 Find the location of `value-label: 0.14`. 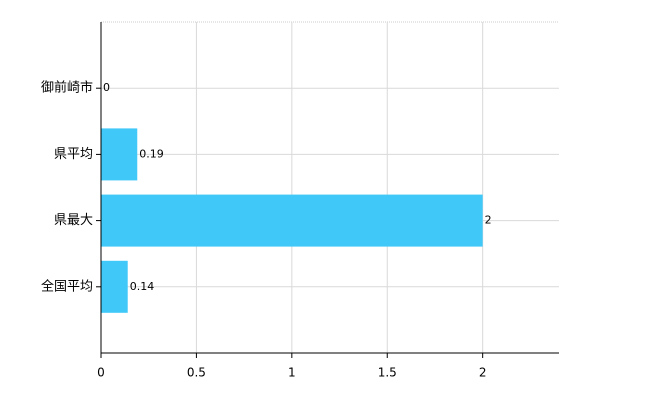

value-label: 0.14 is located at coordinates (142, 286).